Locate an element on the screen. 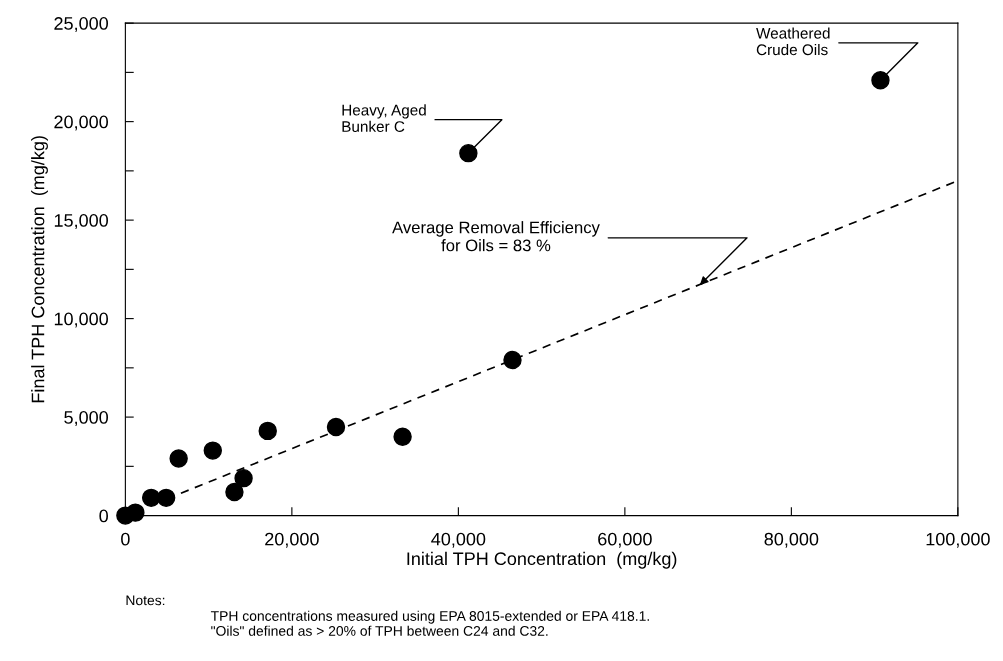 Image resolution: width=1003 pixels, height=661 pixels. y-tick-label: 0 is located at coordinates (103, 516).